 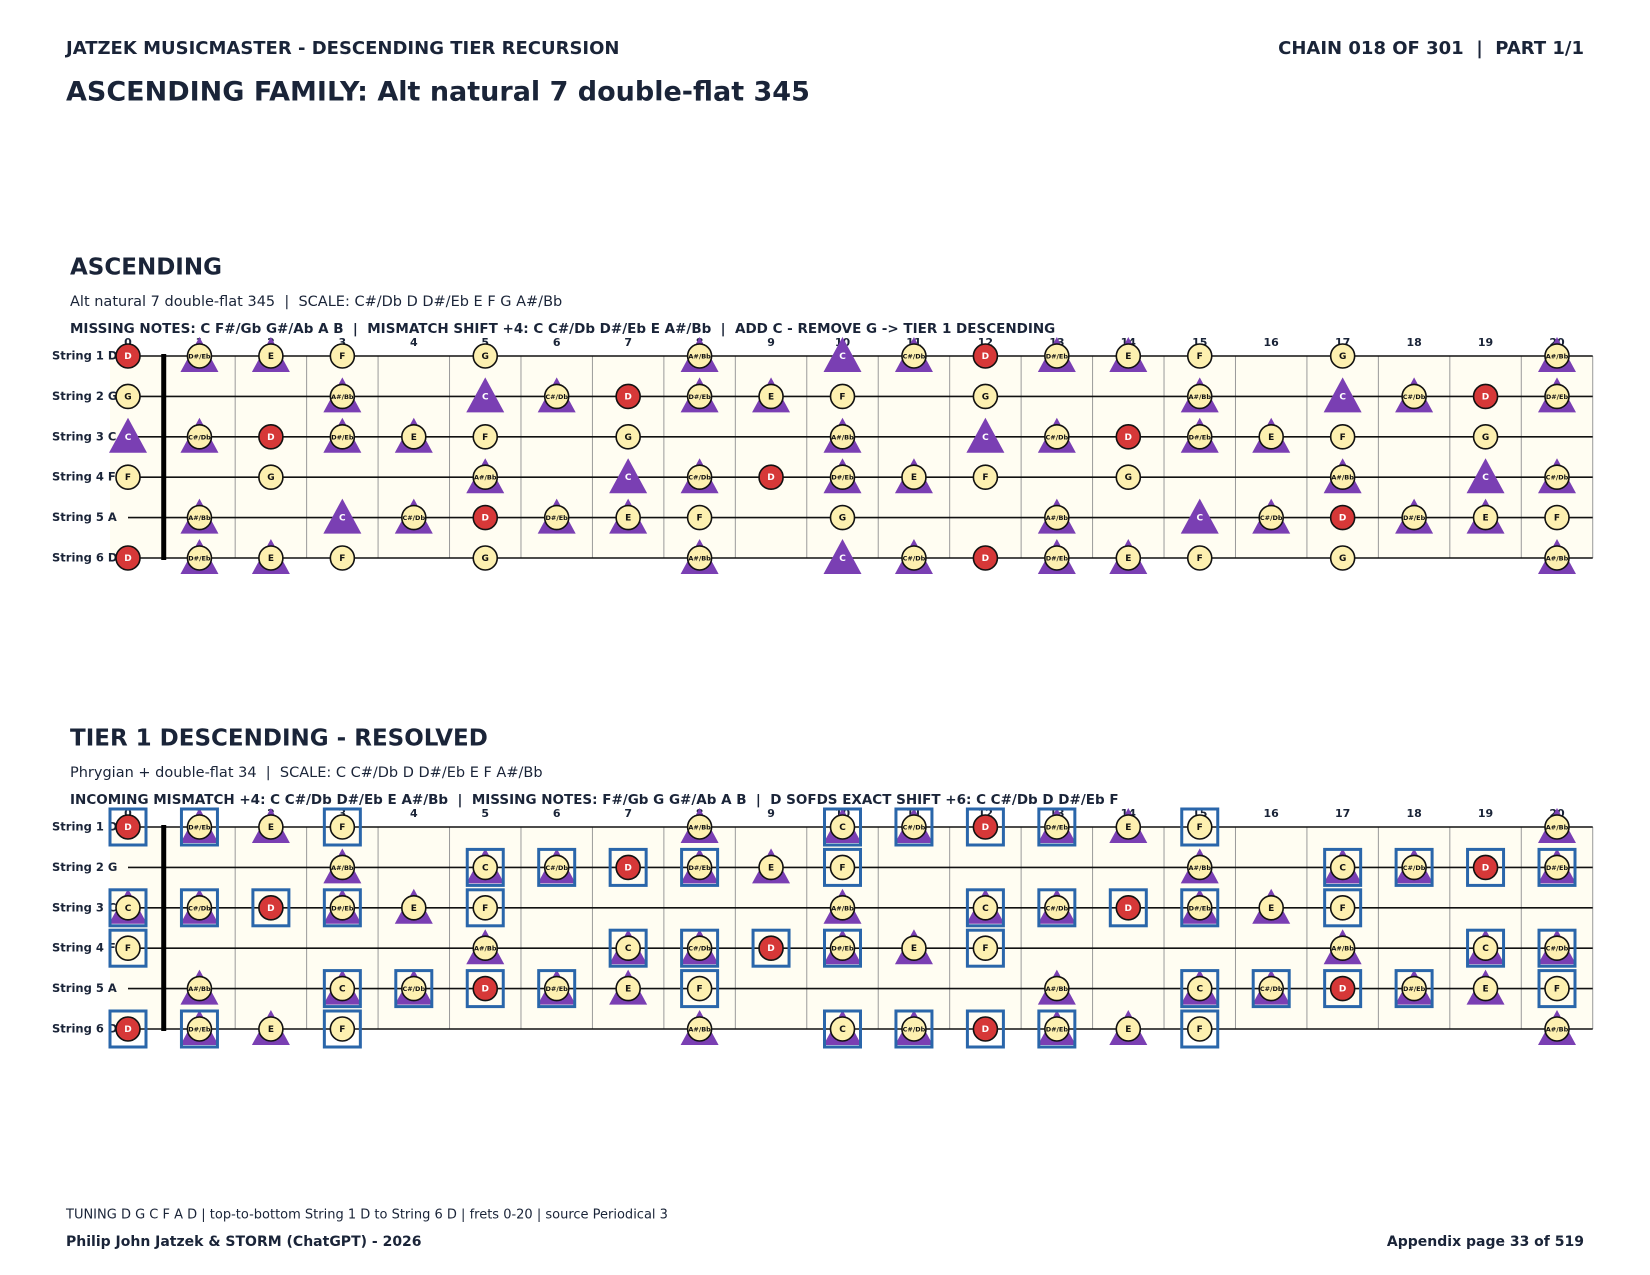 I want to click on fret-number: 6, so click(x=557, y=342).